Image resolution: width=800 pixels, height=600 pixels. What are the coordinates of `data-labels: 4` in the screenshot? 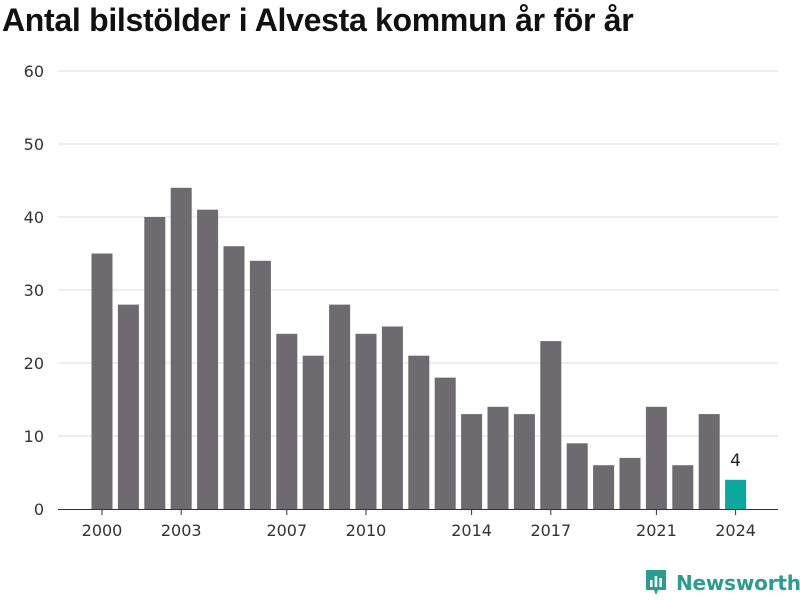 It's located at (735, 461).